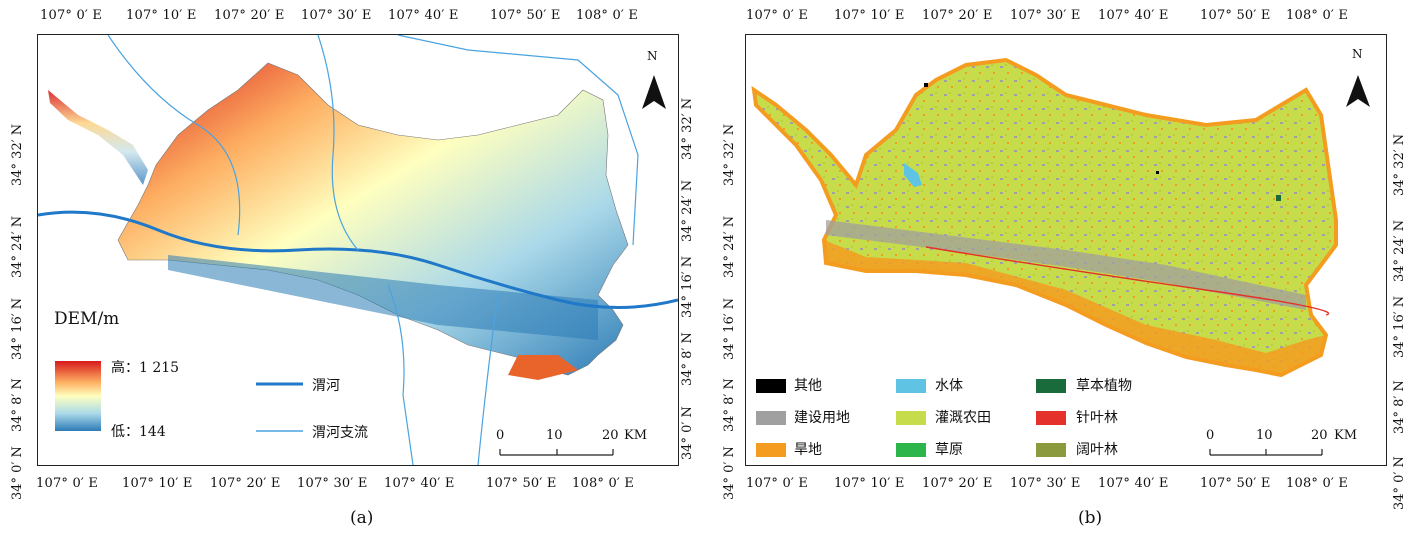 This screenshot has width=1419, height=534. I want to click on panel-caption: (a), so click(362, 518).